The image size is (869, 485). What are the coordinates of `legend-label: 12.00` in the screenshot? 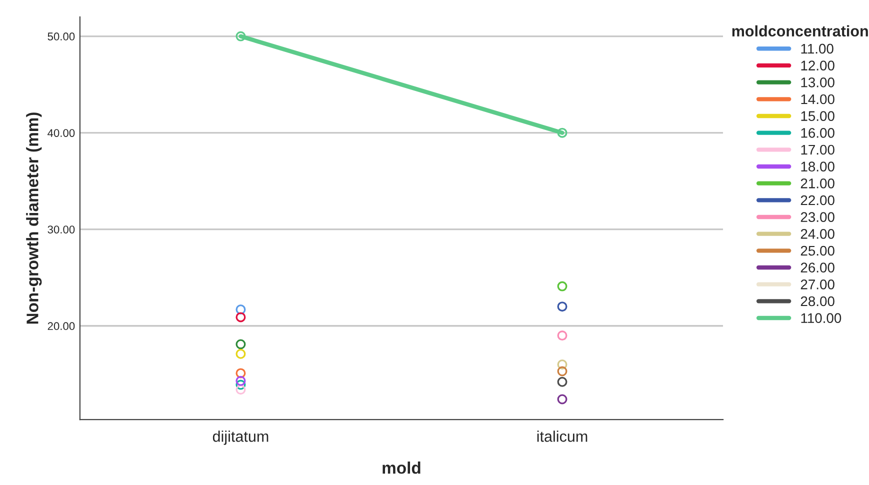 It's located at (817, 65).